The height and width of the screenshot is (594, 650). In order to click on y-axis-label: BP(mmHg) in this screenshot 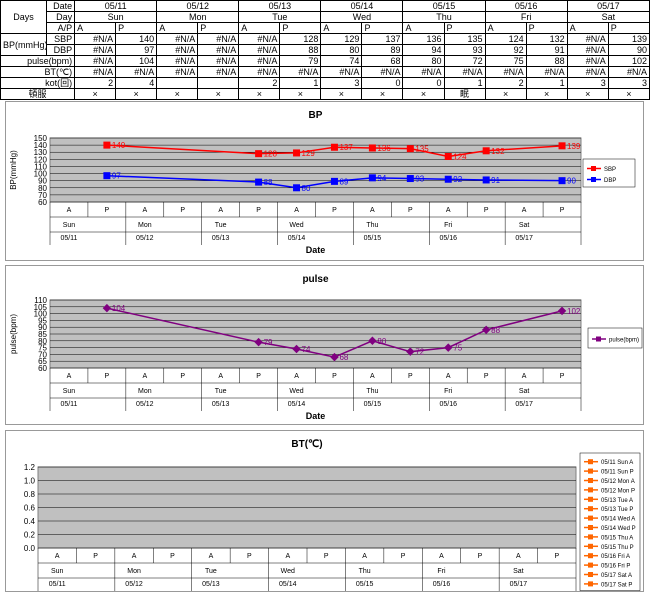, I will do `click(13, 170)`.